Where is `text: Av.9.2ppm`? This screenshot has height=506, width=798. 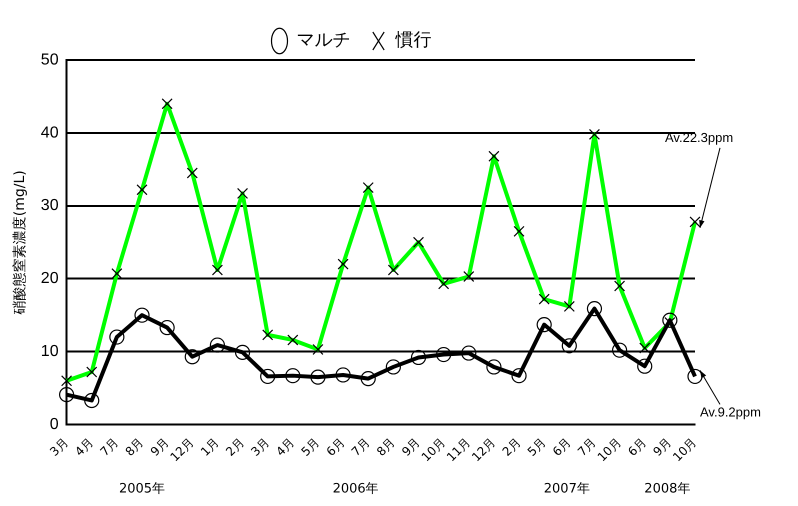 text: Av.9.2ppm is located at coordinates (730, 412).